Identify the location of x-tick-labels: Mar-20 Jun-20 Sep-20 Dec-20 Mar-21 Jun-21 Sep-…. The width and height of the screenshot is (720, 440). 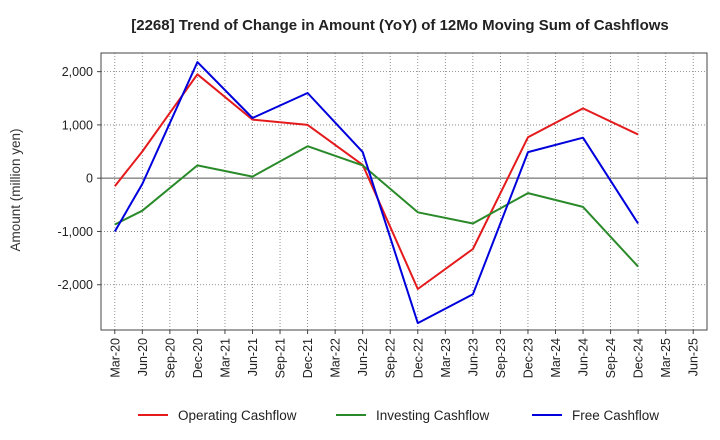
(404, 354).